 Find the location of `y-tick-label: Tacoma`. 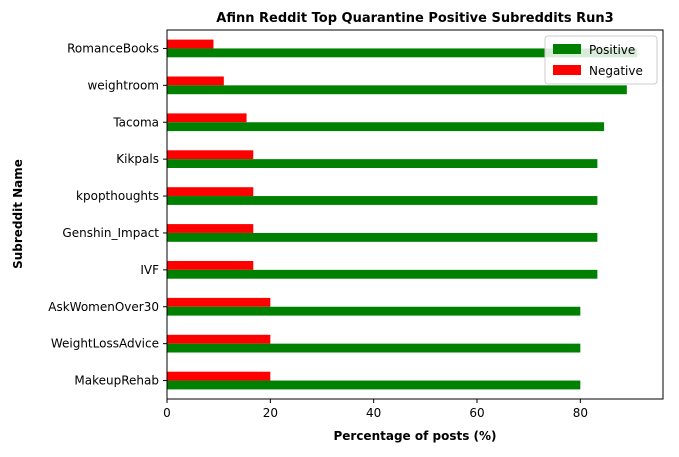

y-tick-label: Tacoma is located at coordinates (135, 122).